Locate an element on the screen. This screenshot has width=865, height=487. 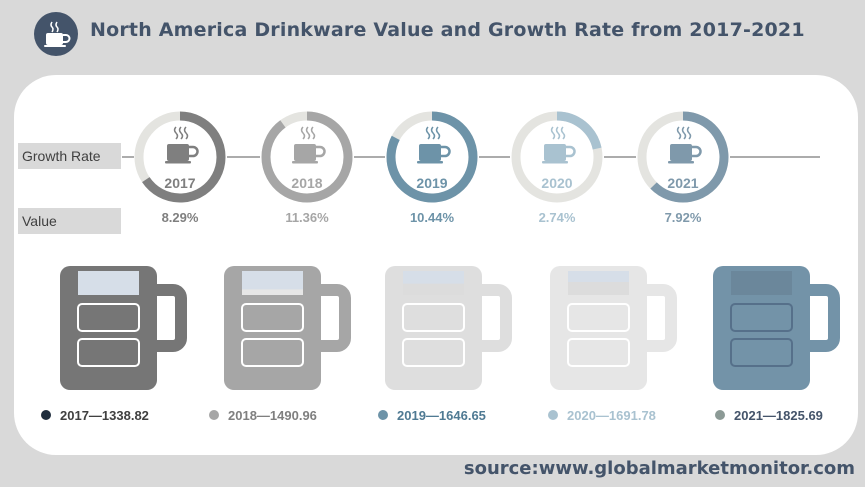
growth-rate-row-label: Growth Rate is located at coordinates (69, 156).